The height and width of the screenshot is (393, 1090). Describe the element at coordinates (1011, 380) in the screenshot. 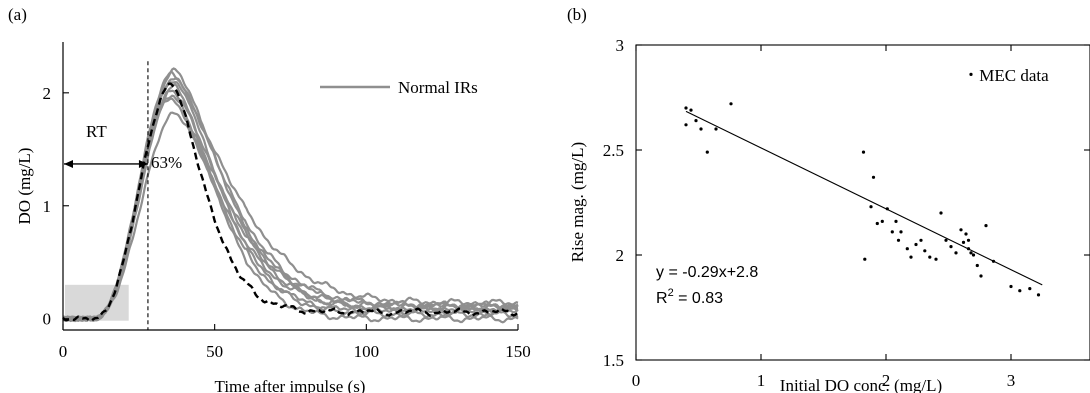

I see `panel-b-x-tick-label: 3` at that location.